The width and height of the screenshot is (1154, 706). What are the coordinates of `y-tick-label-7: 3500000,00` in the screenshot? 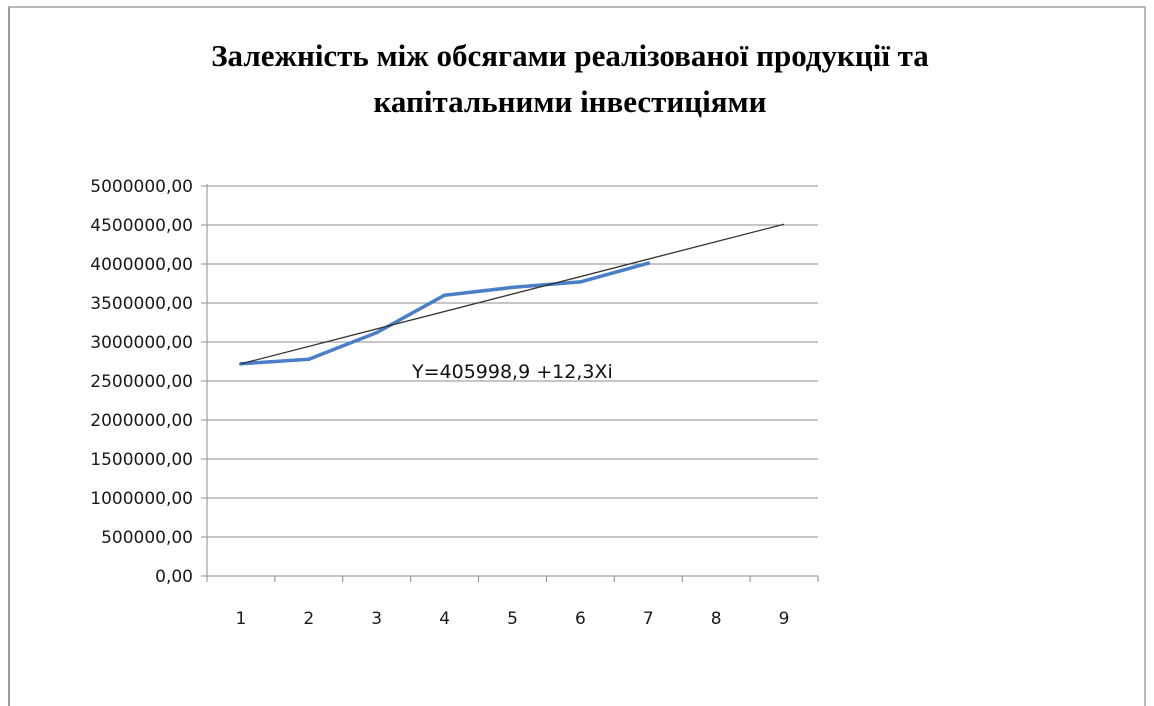 It's located at (141, 304).